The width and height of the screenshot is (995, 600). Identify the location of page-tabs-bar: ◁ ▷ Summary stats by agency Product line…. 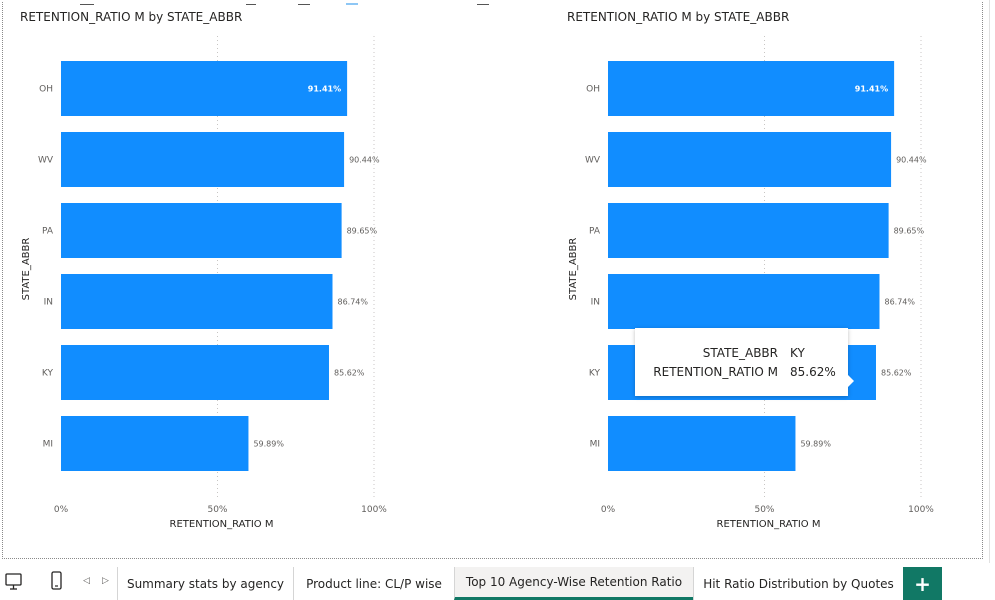
(497, 581).